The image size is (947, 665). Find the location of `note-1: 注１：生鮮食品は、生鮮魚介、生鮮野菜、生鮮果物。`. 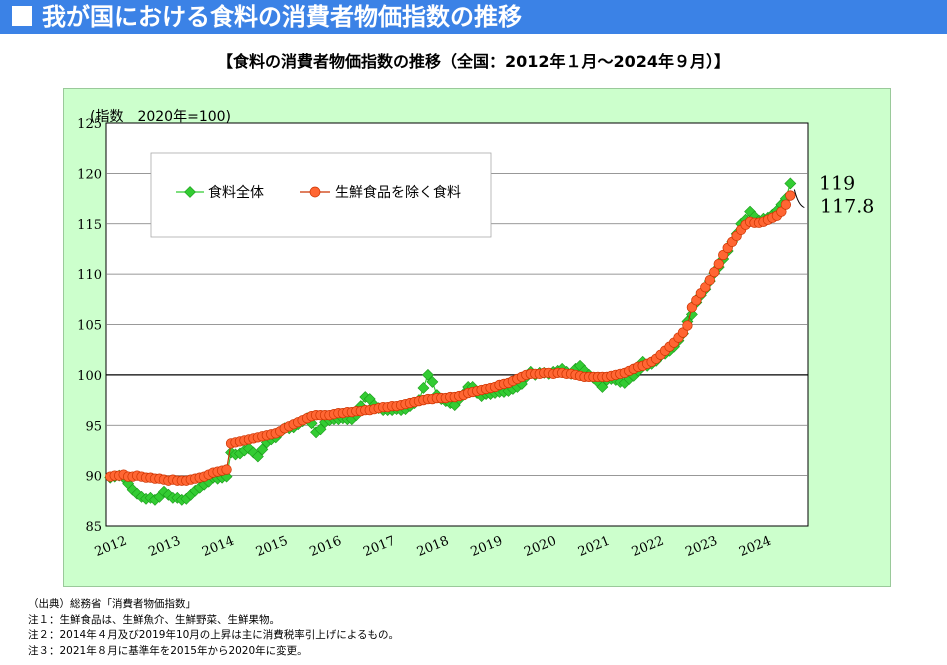

note-1: 注１：生鮮食品は、生鮮魚介、生鮮野菜、生鮮果物。 is located at coordinates (154, 619).